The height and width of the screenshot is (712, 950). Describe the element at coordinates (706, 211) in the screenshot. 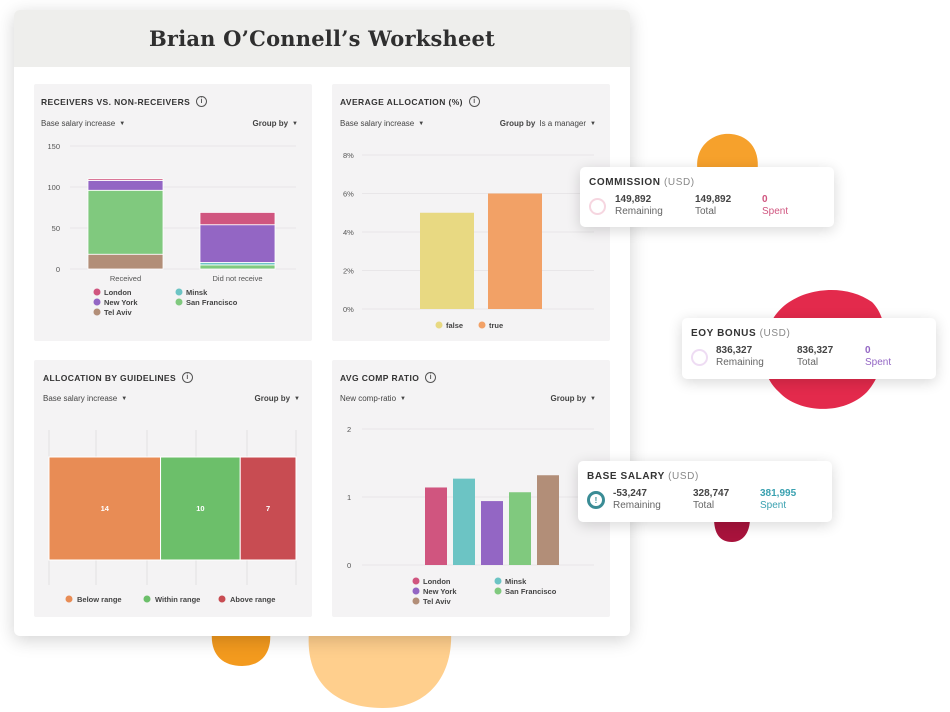

I see `commission-total-label: Total` at that location.